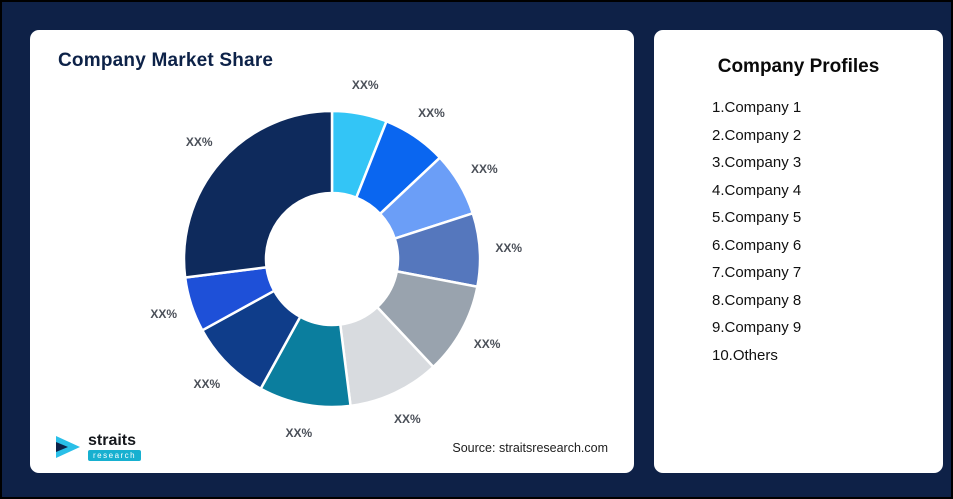  Describe the element at coordinates (757, 162) in the screenshot. I see `list-item: 3.Company 3` at that location.